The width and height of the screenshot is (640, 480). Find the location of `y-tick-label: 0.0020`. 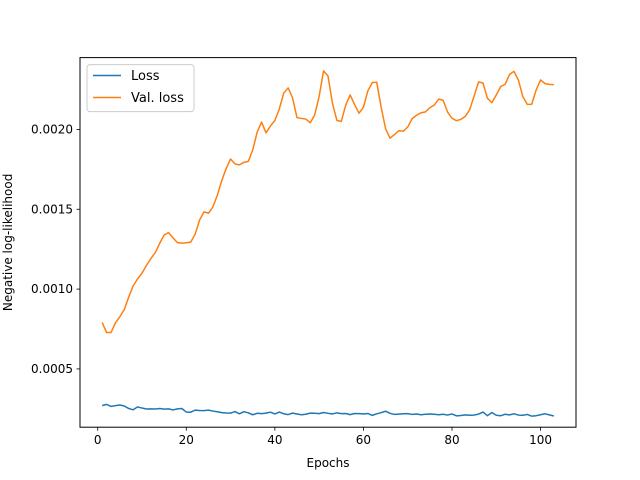

y-tick-label: 0.0020 is located at coordinates (52, 129).